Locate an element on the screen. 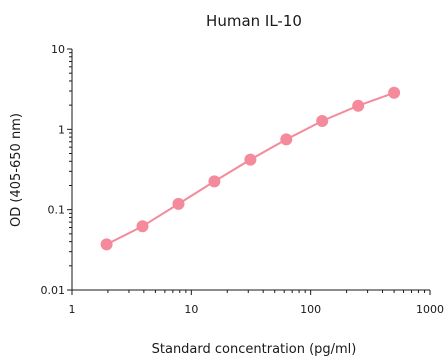 Image resolution: width=445 pixels, height=357 pixels. y-axis-label: OD (405-650 nm) is located at coordinates (16, 170).